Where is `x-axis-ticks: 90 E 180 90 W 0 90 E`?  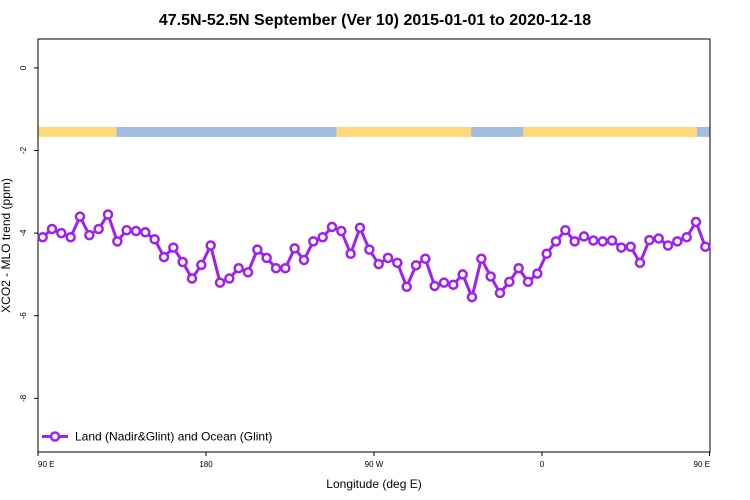 x-axis-ticks: 90 E 180 90 W 0 90 E is located at coordinates (373, 460).